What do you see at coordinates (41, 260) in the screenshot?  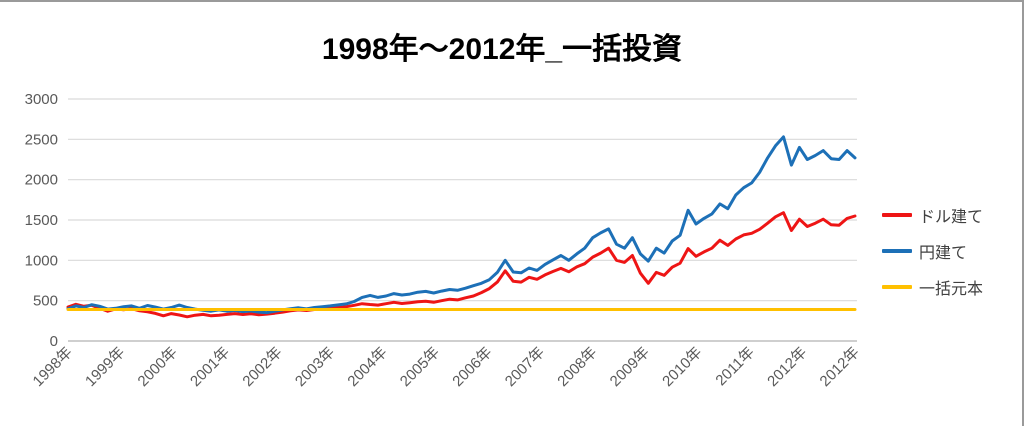 I see `y-tick-label-1000: 1000` at bounding box center [41, 260].